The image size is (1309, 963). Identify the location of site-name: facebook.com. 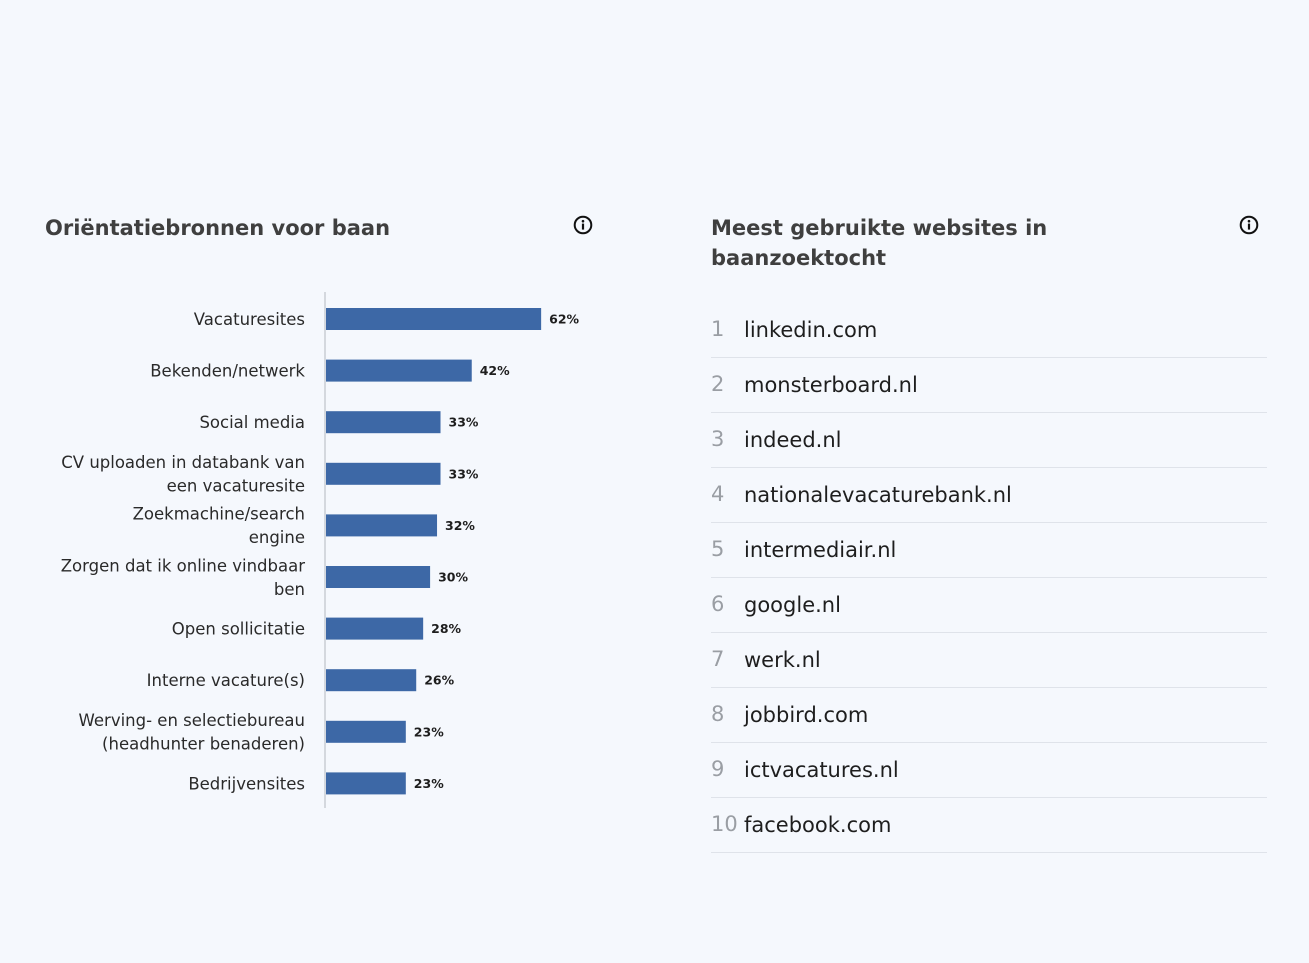
(818, 825).